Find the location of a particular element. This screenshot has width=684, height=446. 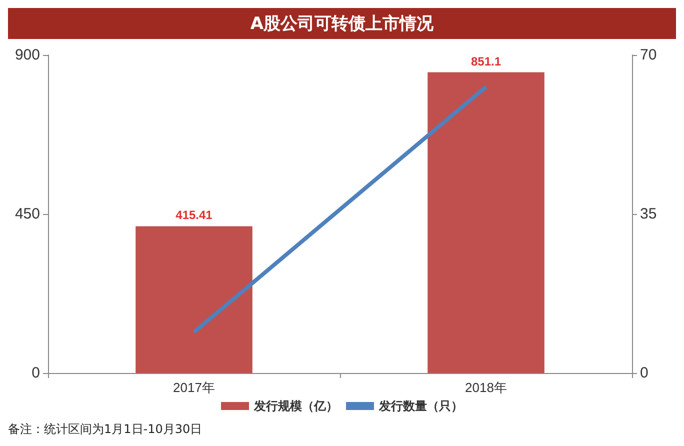

data-label: 851.1 is located at coordinates (486, 61).